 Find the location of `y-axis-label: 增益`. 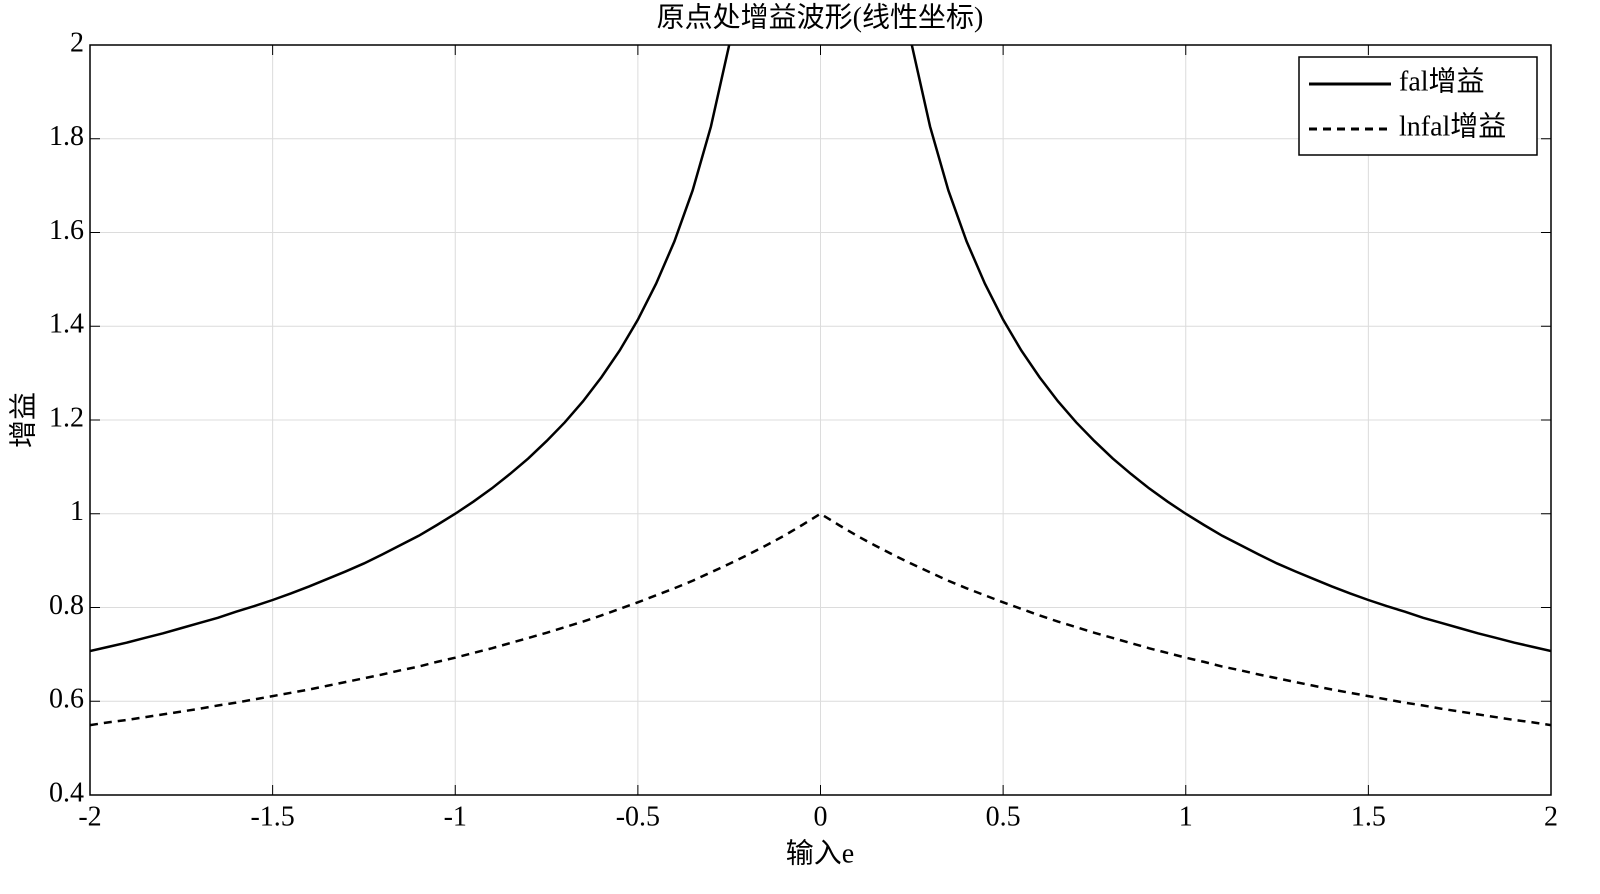

y-axis-label: 增益 is located at coordinates (23, 420).